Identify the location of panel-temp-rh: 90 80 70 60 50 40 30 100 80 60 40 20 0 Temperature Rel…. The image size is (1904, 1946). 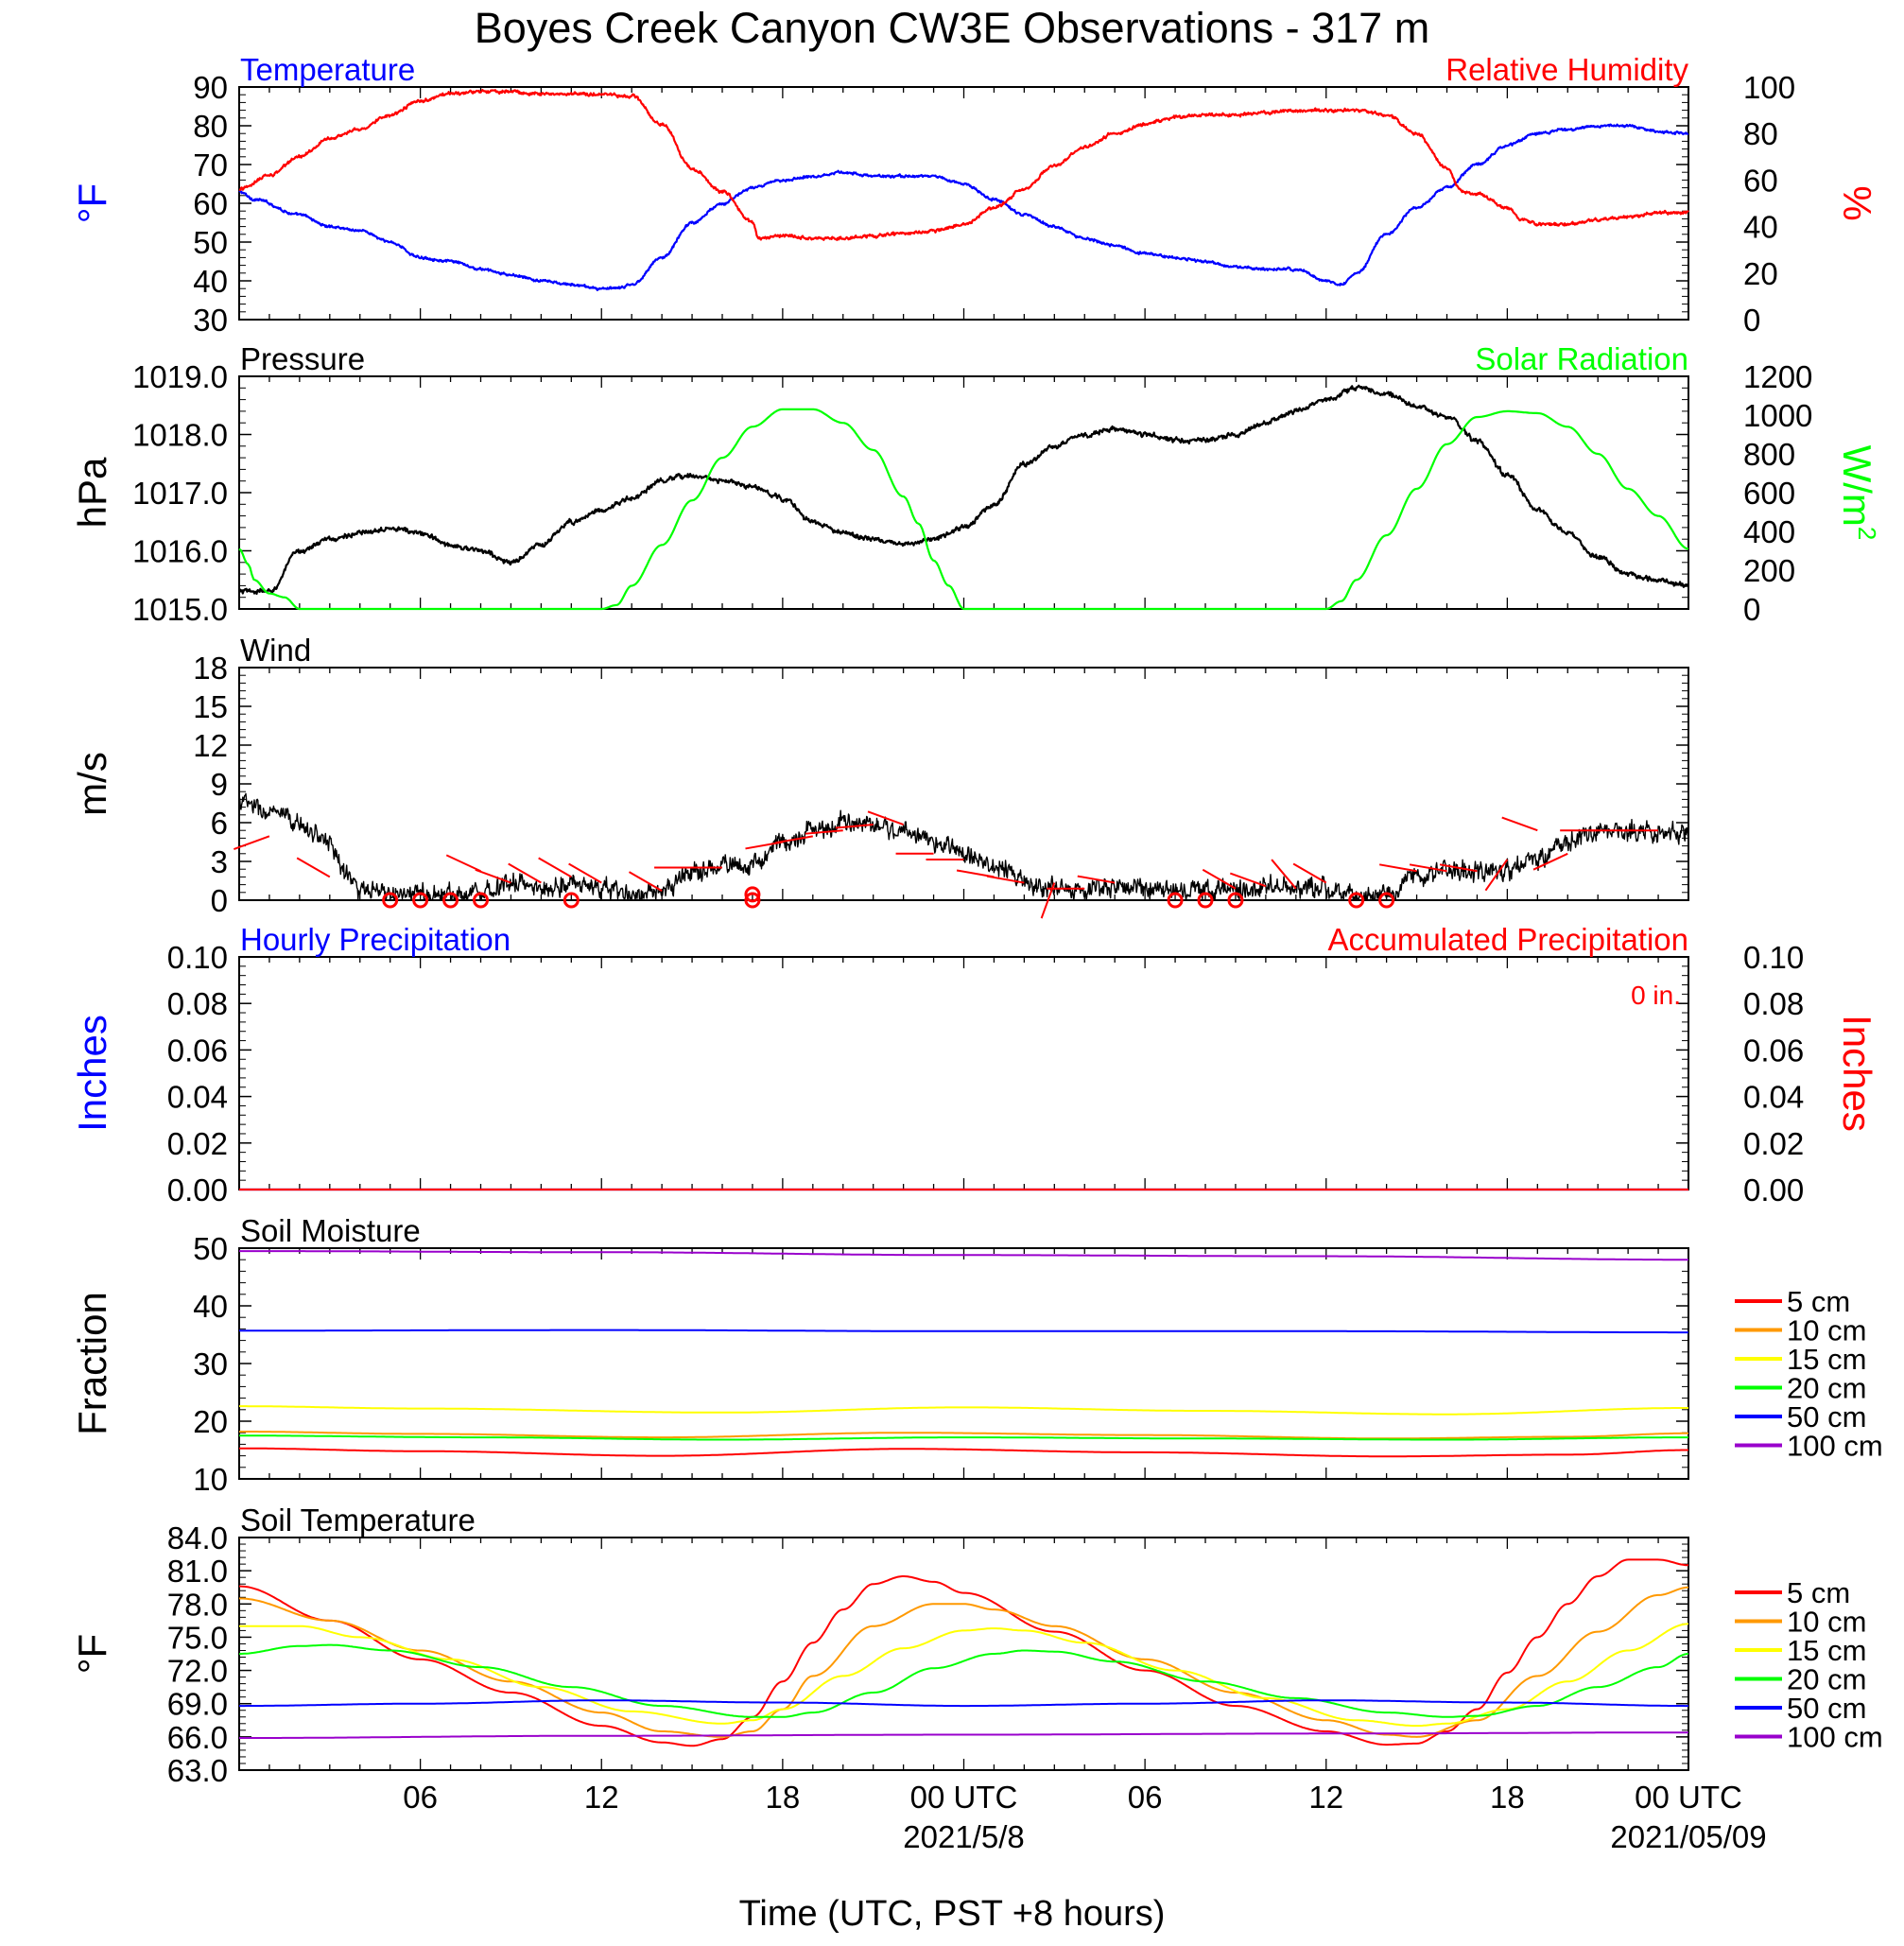
(975, 195).